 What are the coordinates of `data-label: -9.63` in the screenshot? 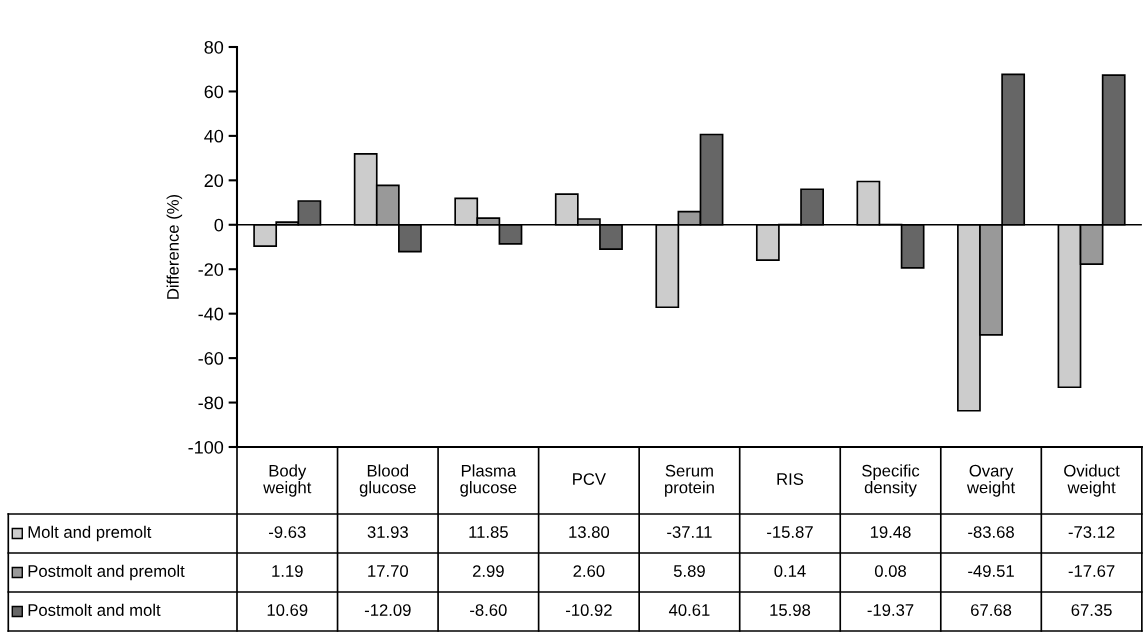 It's located at (287, 532).